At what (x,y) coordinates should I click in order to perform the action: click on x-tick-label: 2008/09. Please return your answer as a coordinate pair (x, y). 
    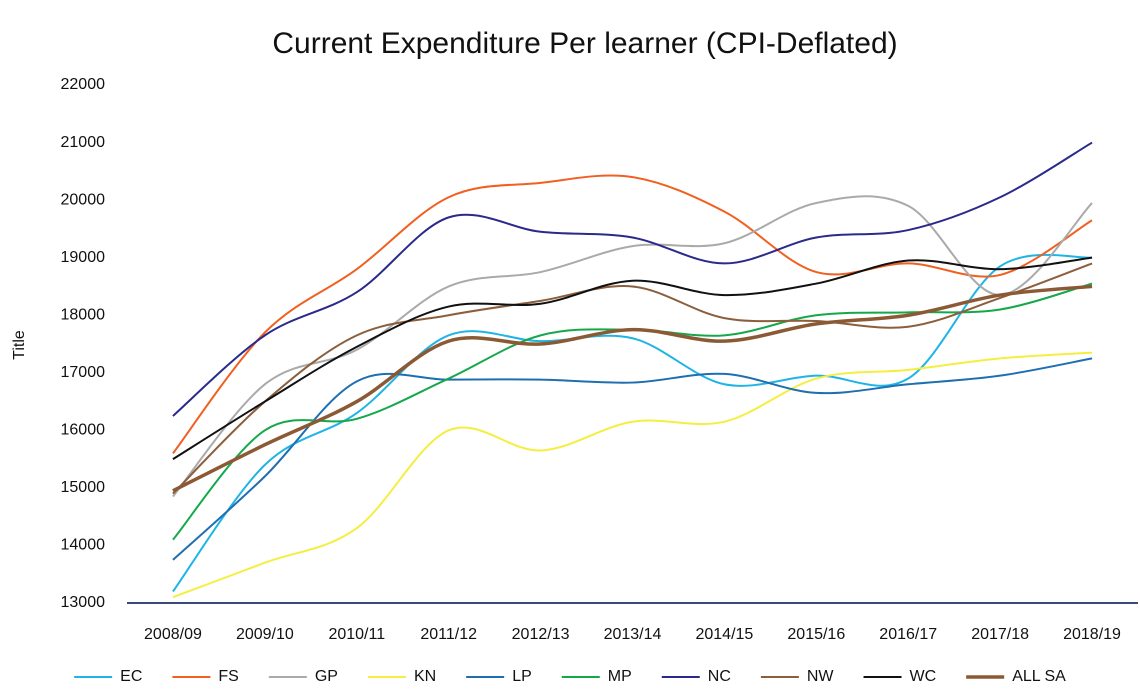
    Looking at the image, I should click on (173, 634).